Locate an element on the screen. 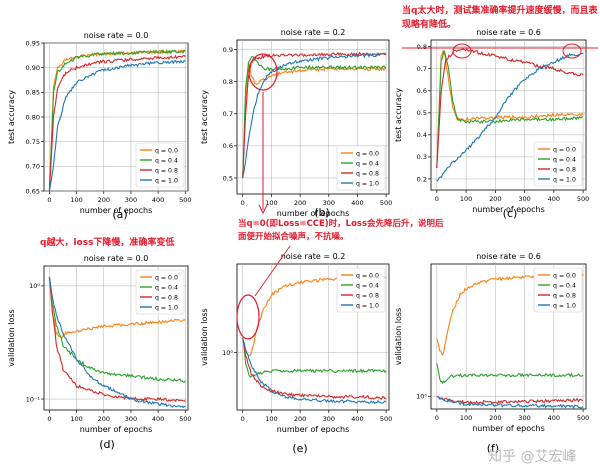 This screenshot has width=600, height=476. y-tick-label: 0.2 is located at coordinates (422, 179).